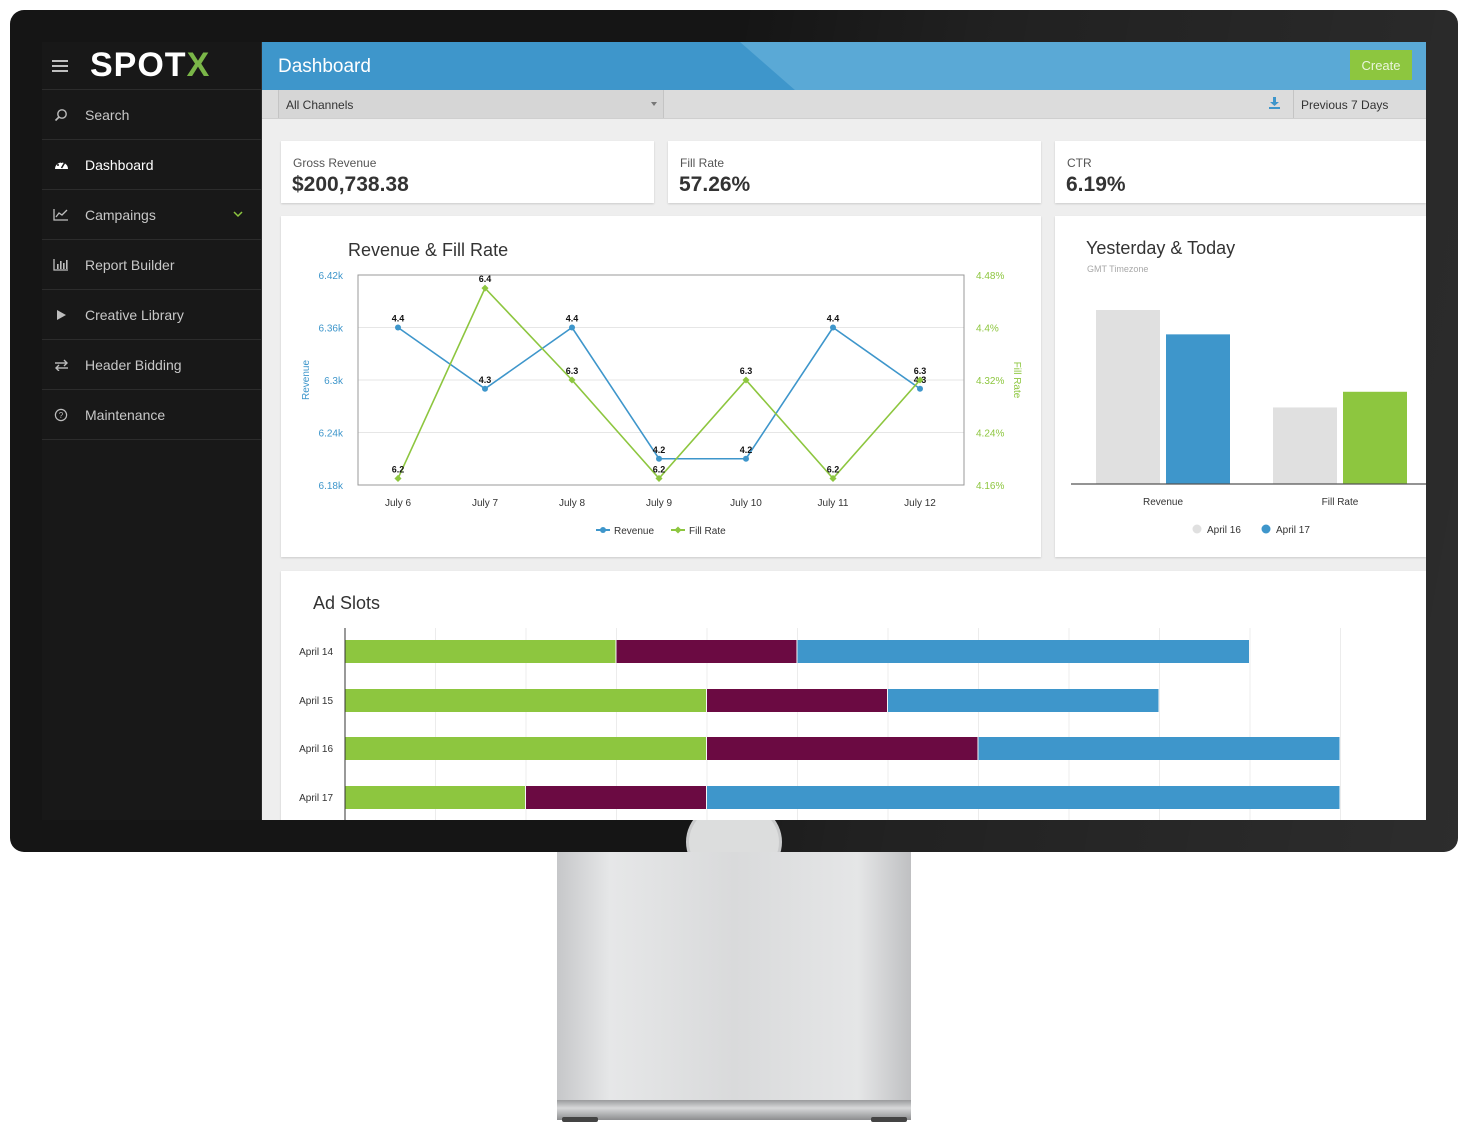 The height and width of the screenshot is (1131, 1469). I want to click on sidebar-item-label: Creative Library, so click(134, 314).